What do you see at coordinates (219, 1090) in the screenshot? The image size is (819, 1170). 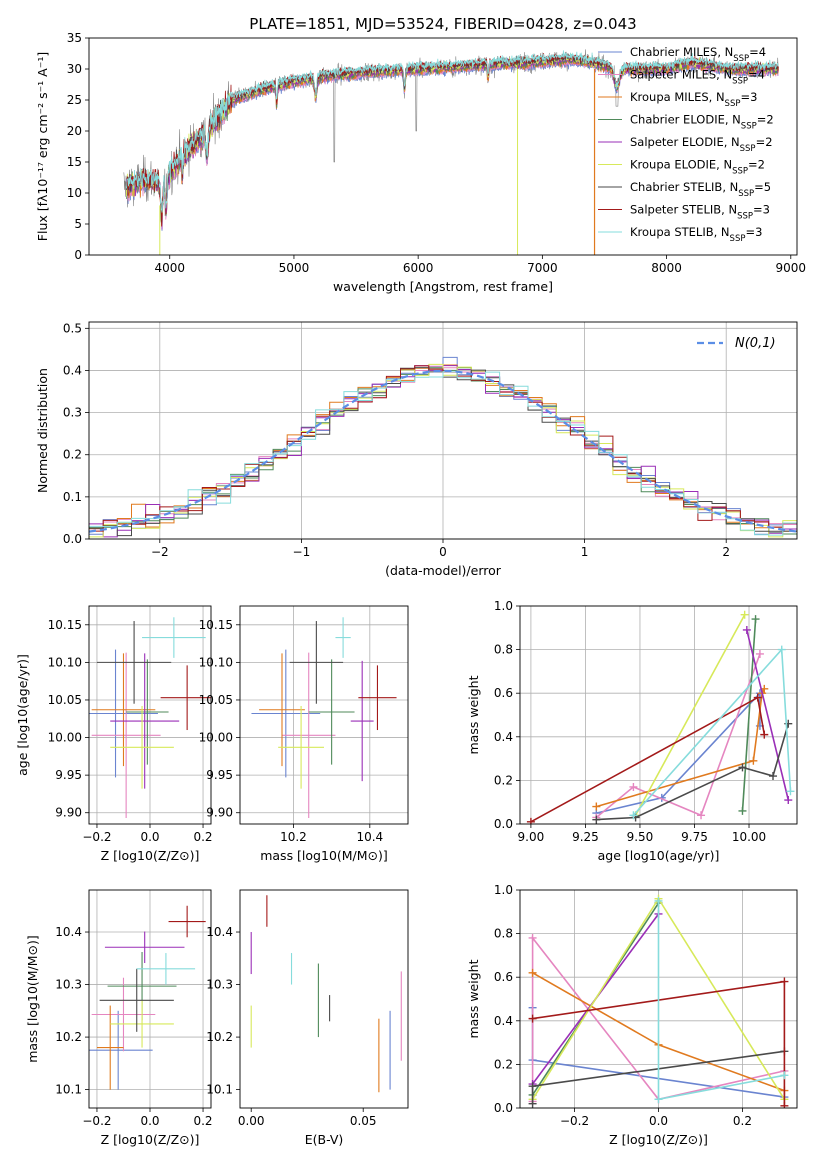 I see `y-tick-label: 10.1` at bounding box center [219, 1090].